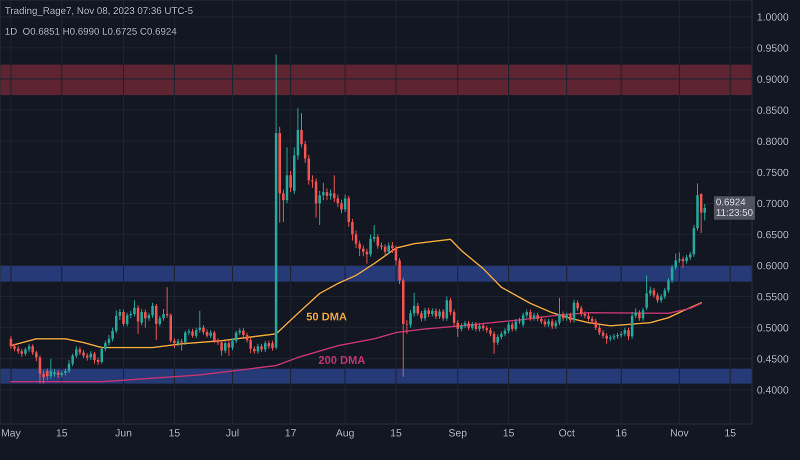 Image resolution: width=800 pixels, height=460 pixels. Describe the element at coordinates (679, 433) in the screenshot. I see `x-tick-label: Nov` at that location.